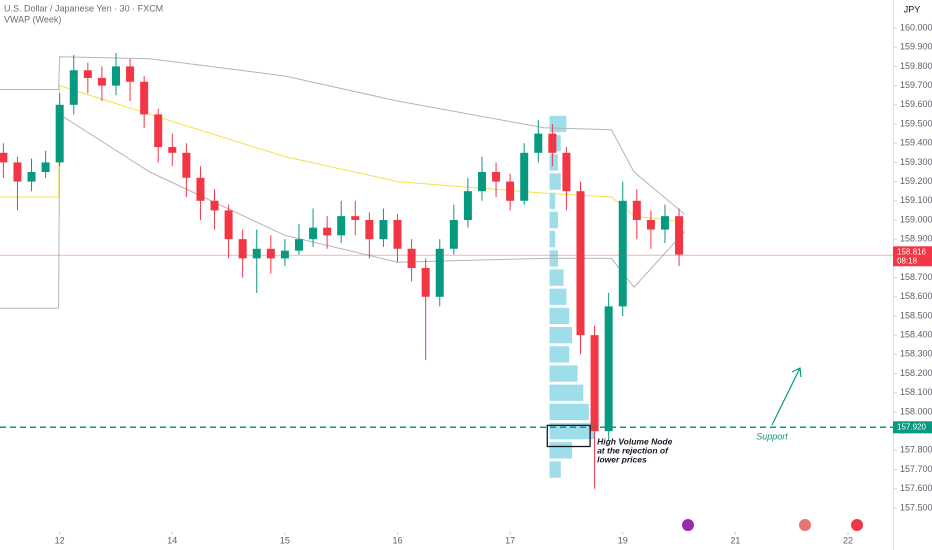 The width and height of the screenshot is (932, 550). I want to click on x-tick-label: 14, so click(172, 540).